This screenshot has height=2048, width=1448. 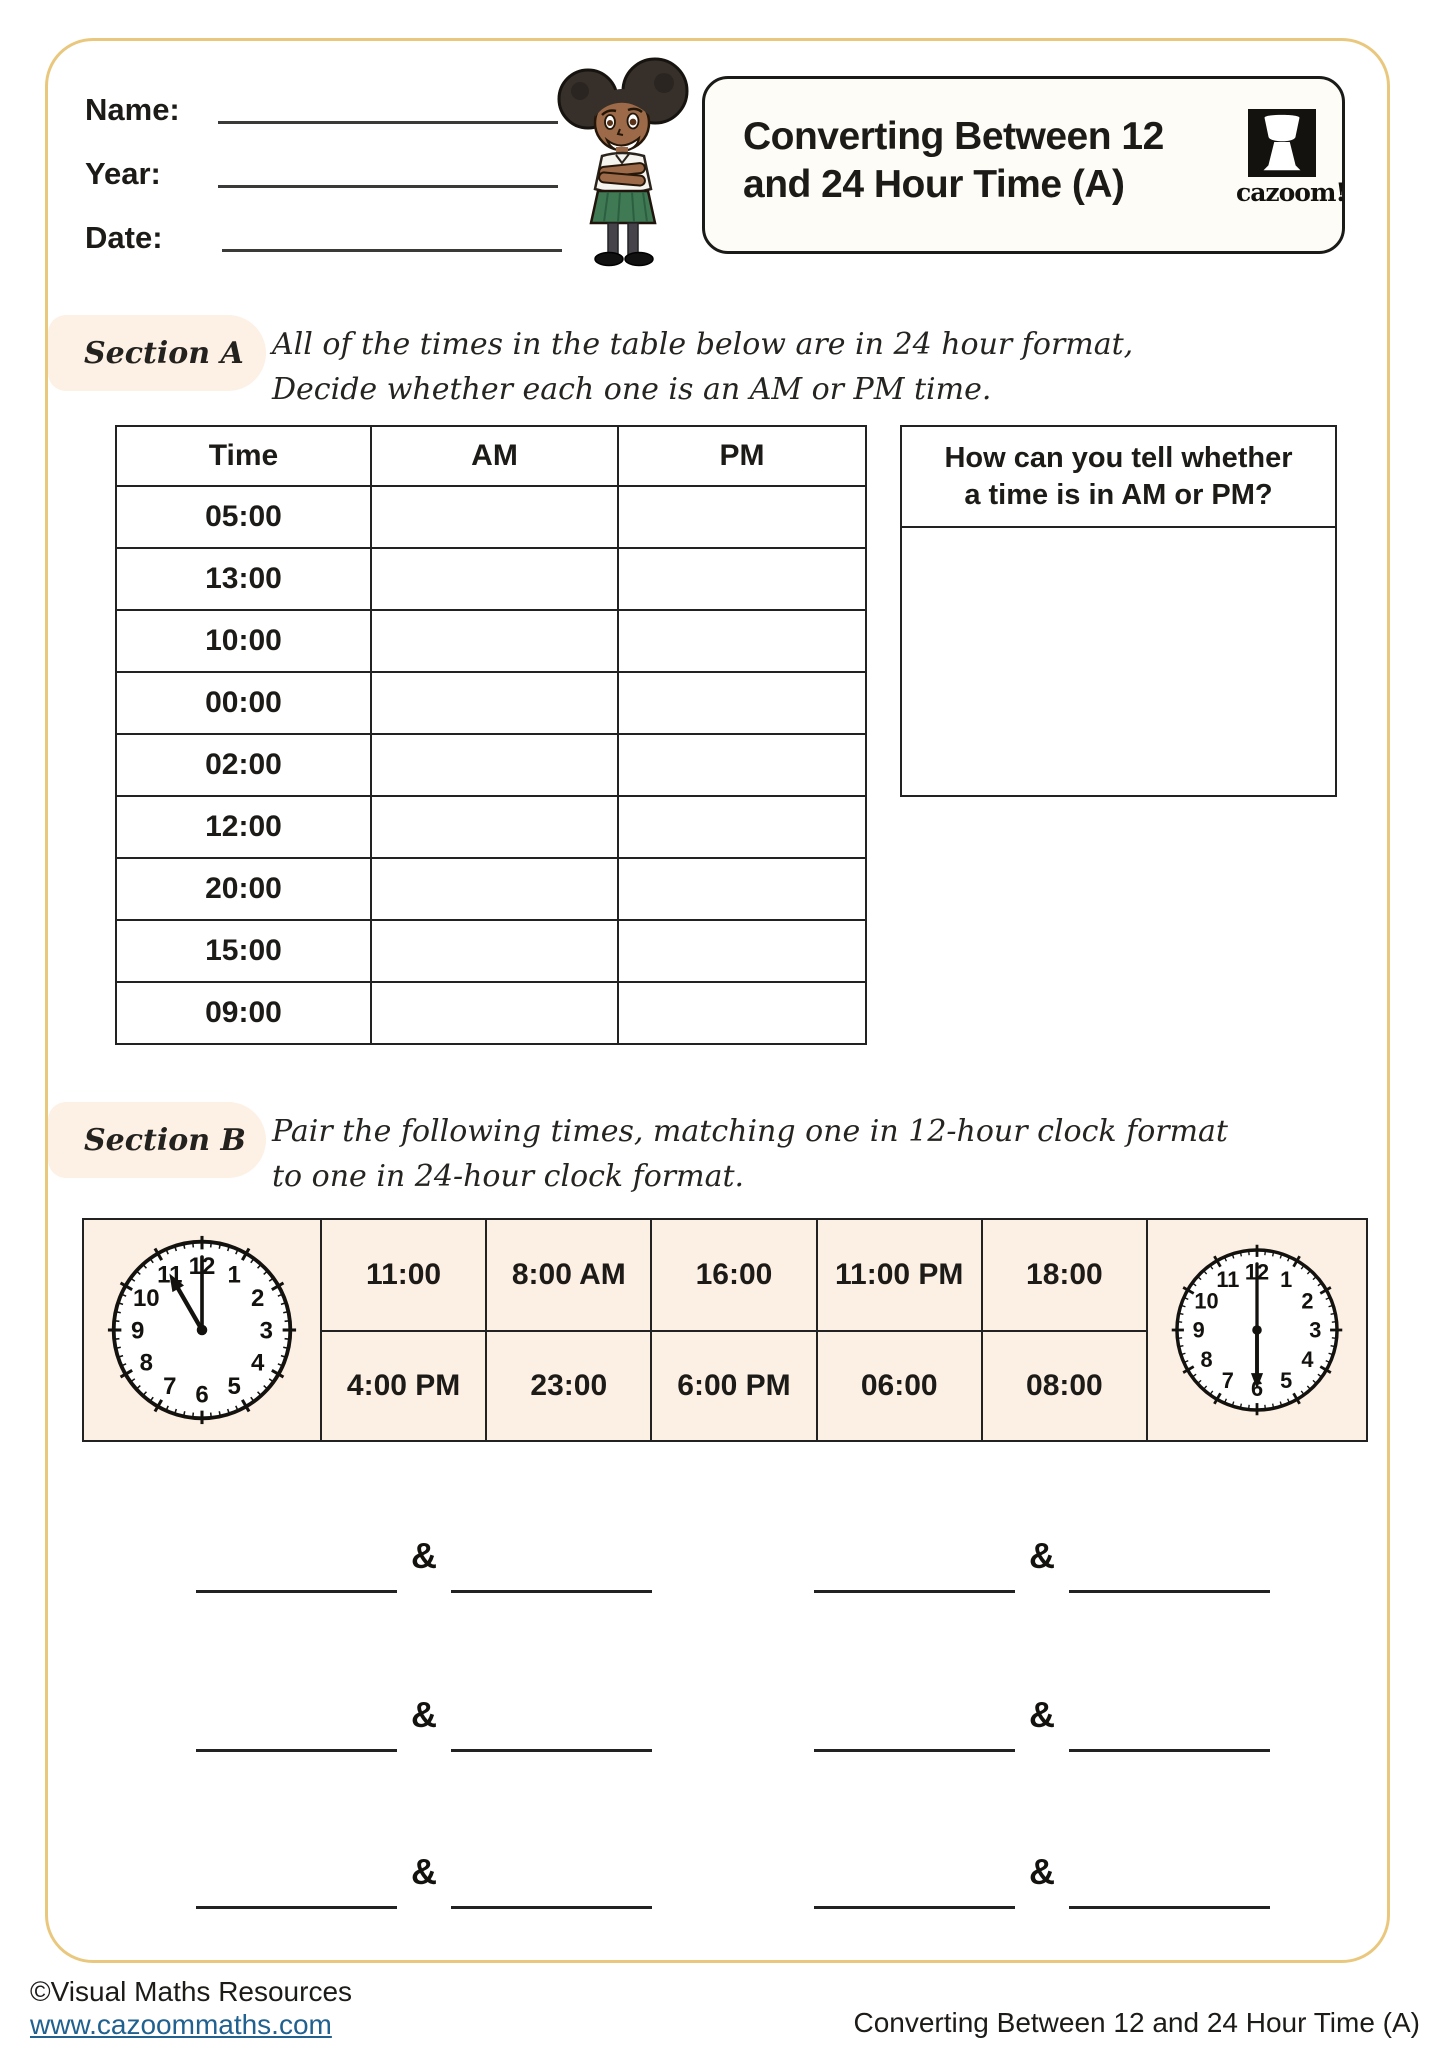 I want to click on time-cell: 12:00, so click(x=243, y=827).